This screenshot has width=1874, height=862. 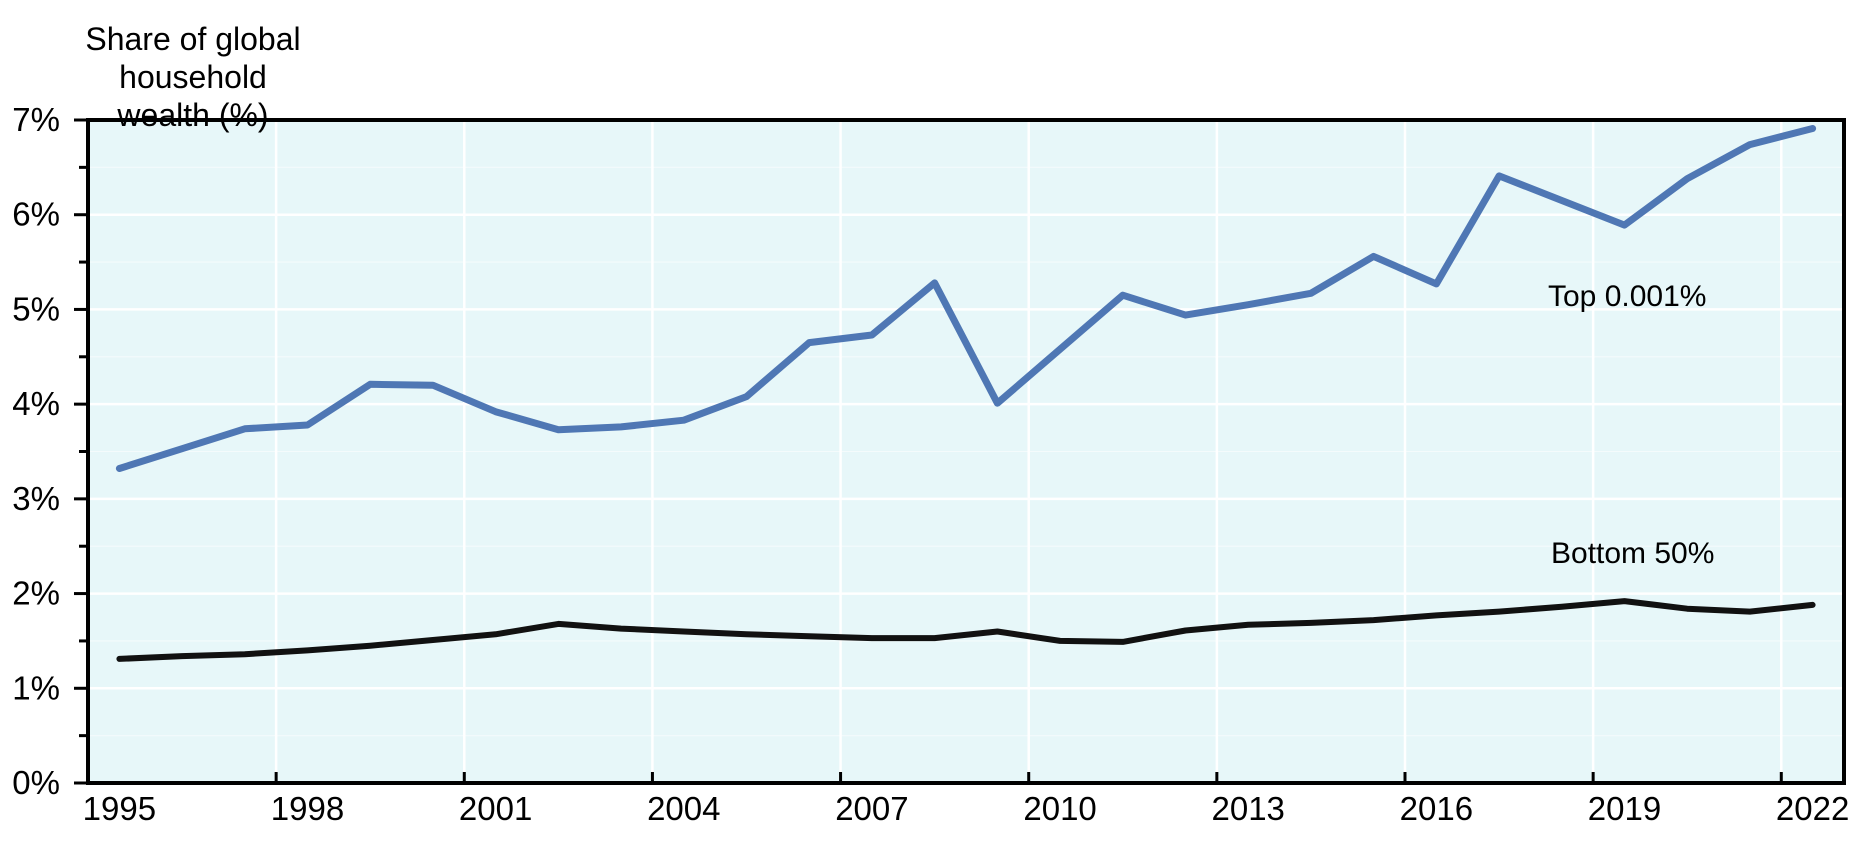 What do you see at coordinates (36, 593) in the screenshot?
I see `y-tick-label: 2%` at bounding box center [36, 593].